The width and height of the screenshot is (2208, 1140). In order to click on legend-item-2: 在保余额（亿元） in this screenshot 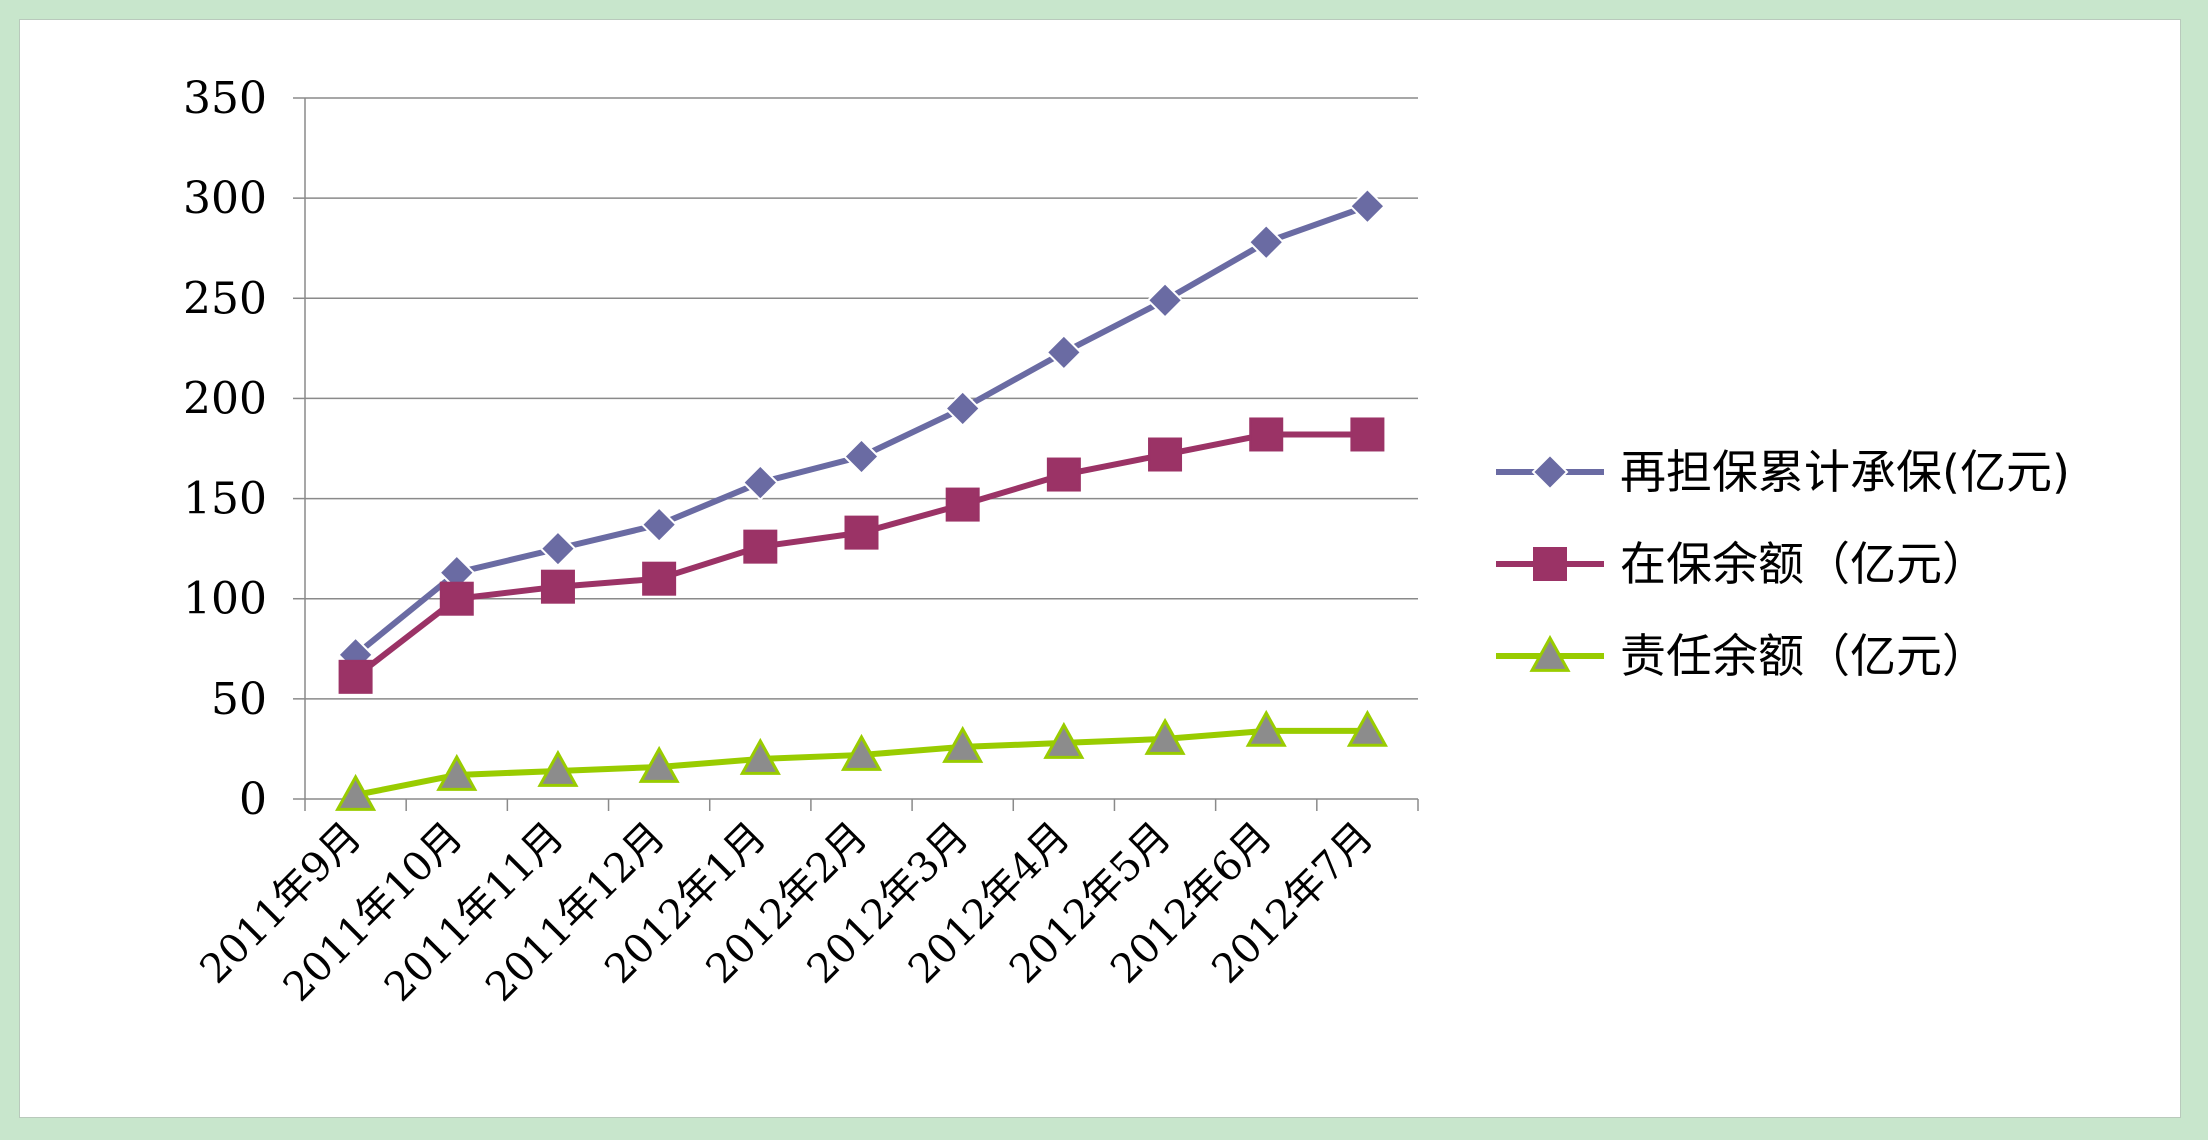, I will do `click(1742, 564)`.